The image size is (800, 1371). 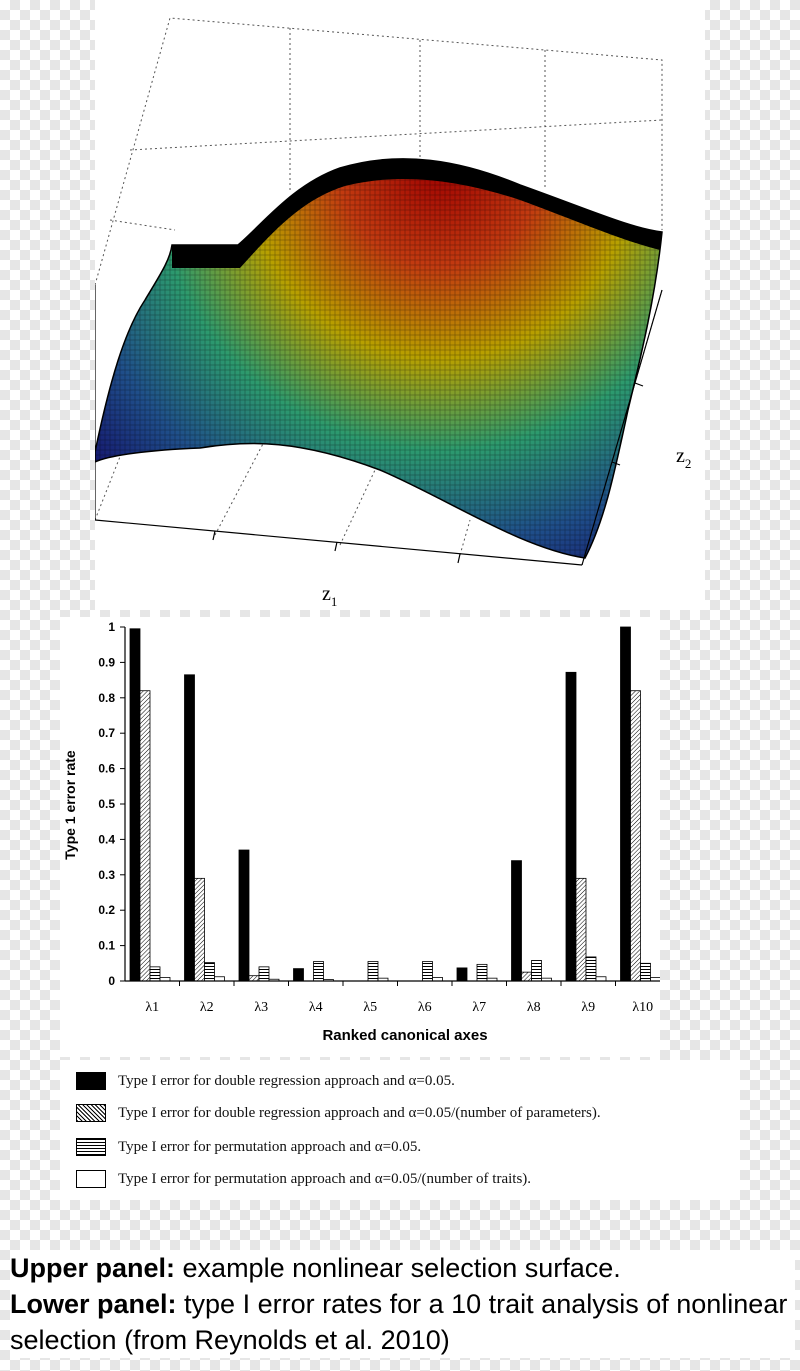 I want to click on caption-upper-text: example nonlinear selection surface., so click(x=398, y=1268).